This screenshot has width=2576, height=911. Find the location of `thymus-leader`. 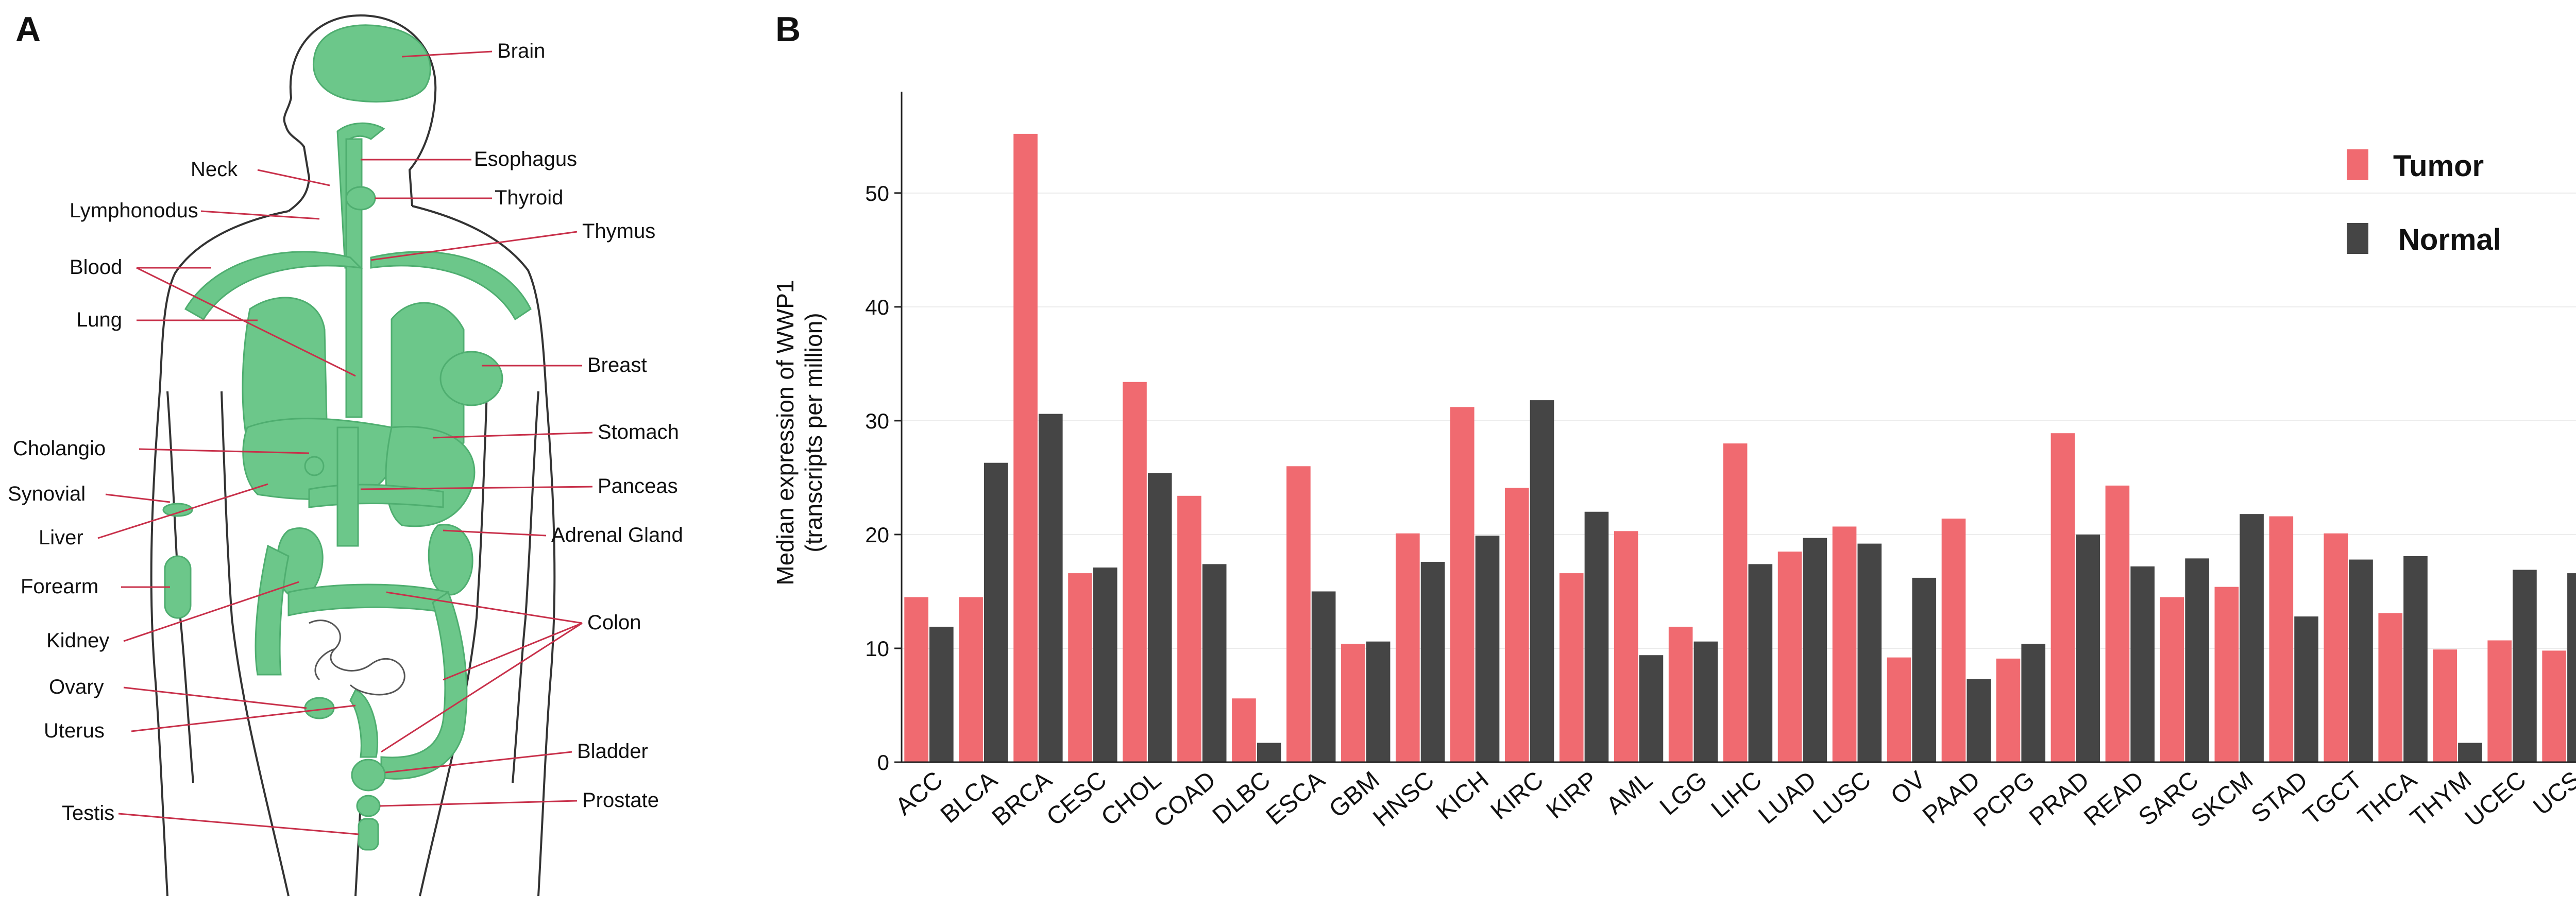

thymus-leader is located at coordinates (474, 246).